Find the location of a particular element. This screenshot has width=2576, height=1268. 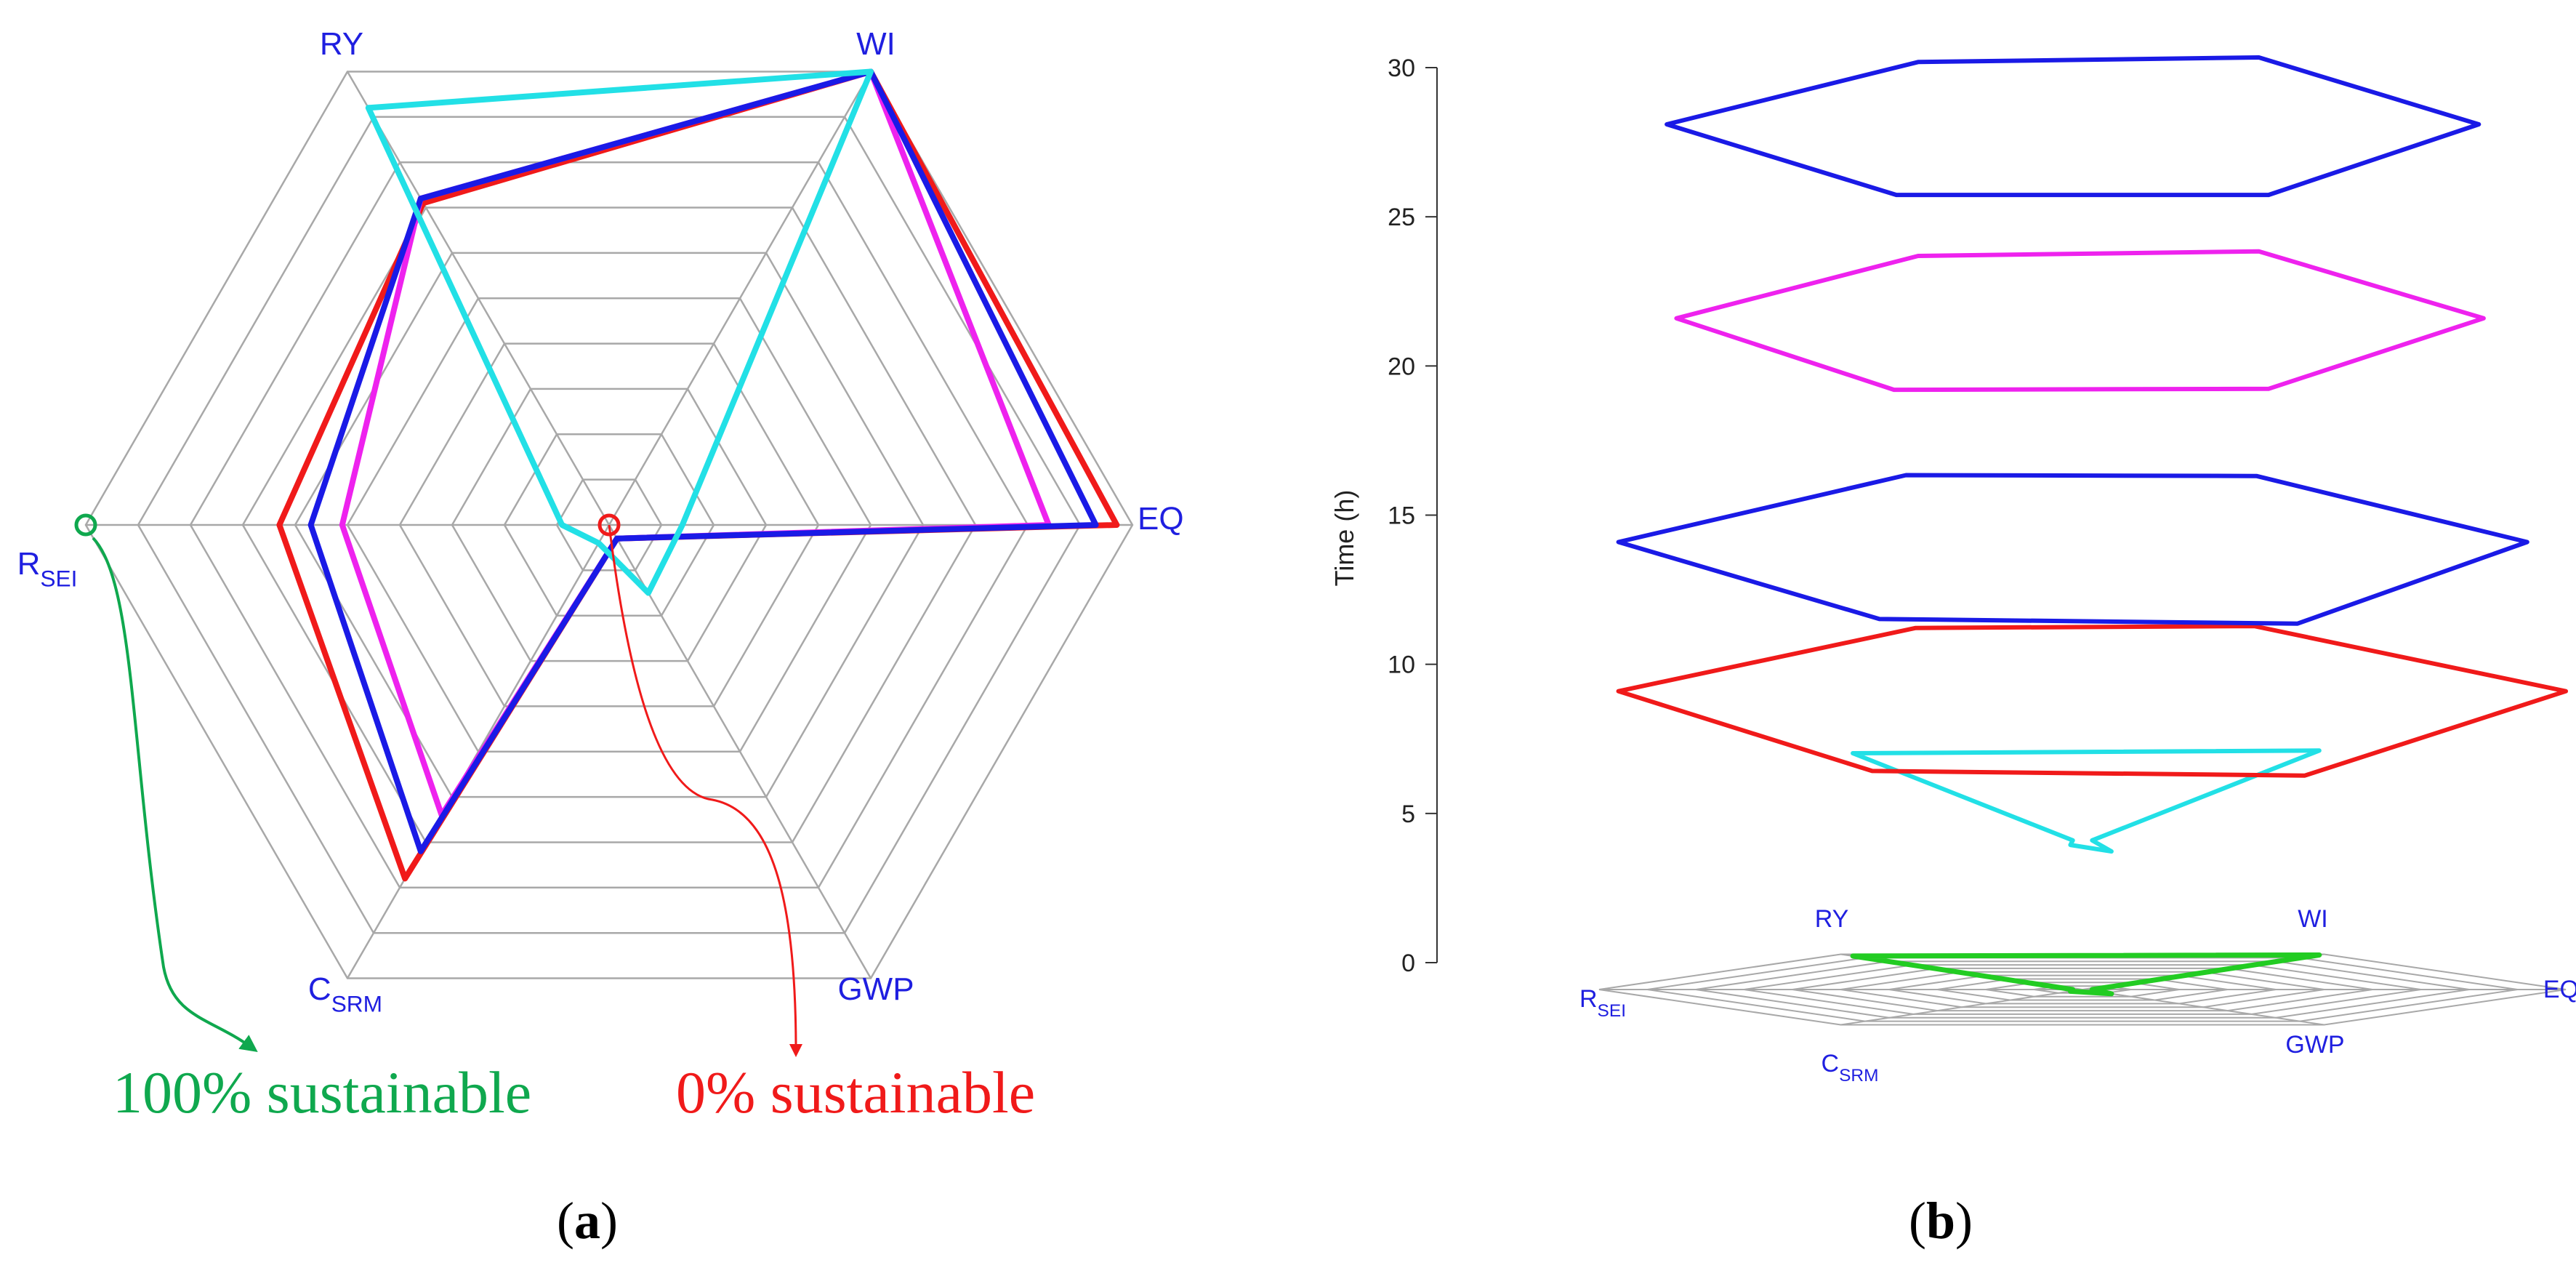

ytick-label-30: 30 is located at coordinates (1401, 69).